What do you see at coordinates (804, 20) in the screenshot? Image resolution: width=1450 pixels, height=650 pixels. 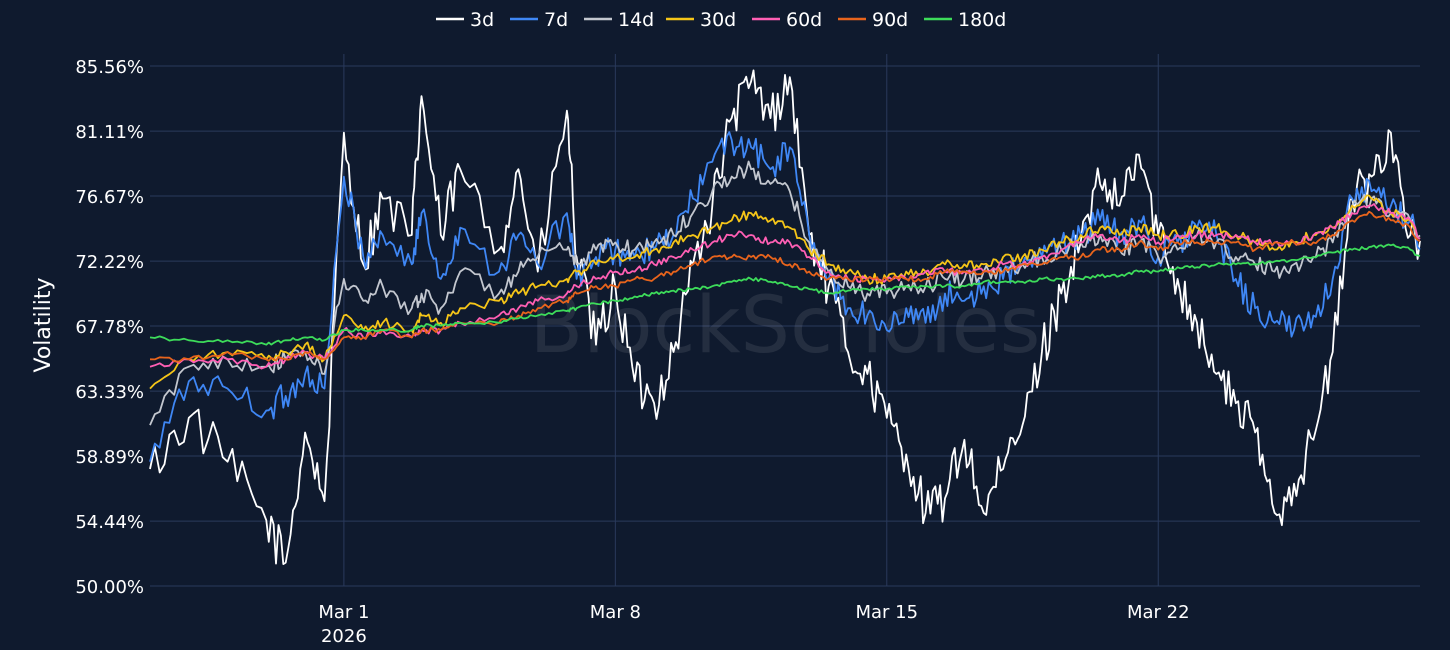 I see `legend-label: 60d` at bounding box center [804, 20].